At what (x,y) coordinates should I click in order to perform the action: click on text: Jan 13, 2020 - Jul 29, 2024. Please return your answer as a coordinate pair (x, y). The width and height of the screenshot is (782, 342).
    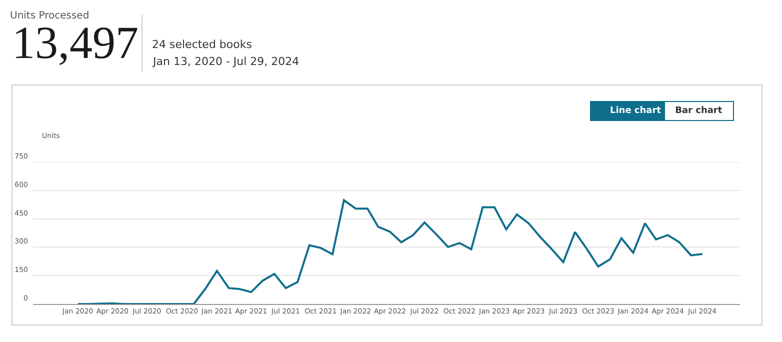
    Looking at the image, I should click on (226, 61).